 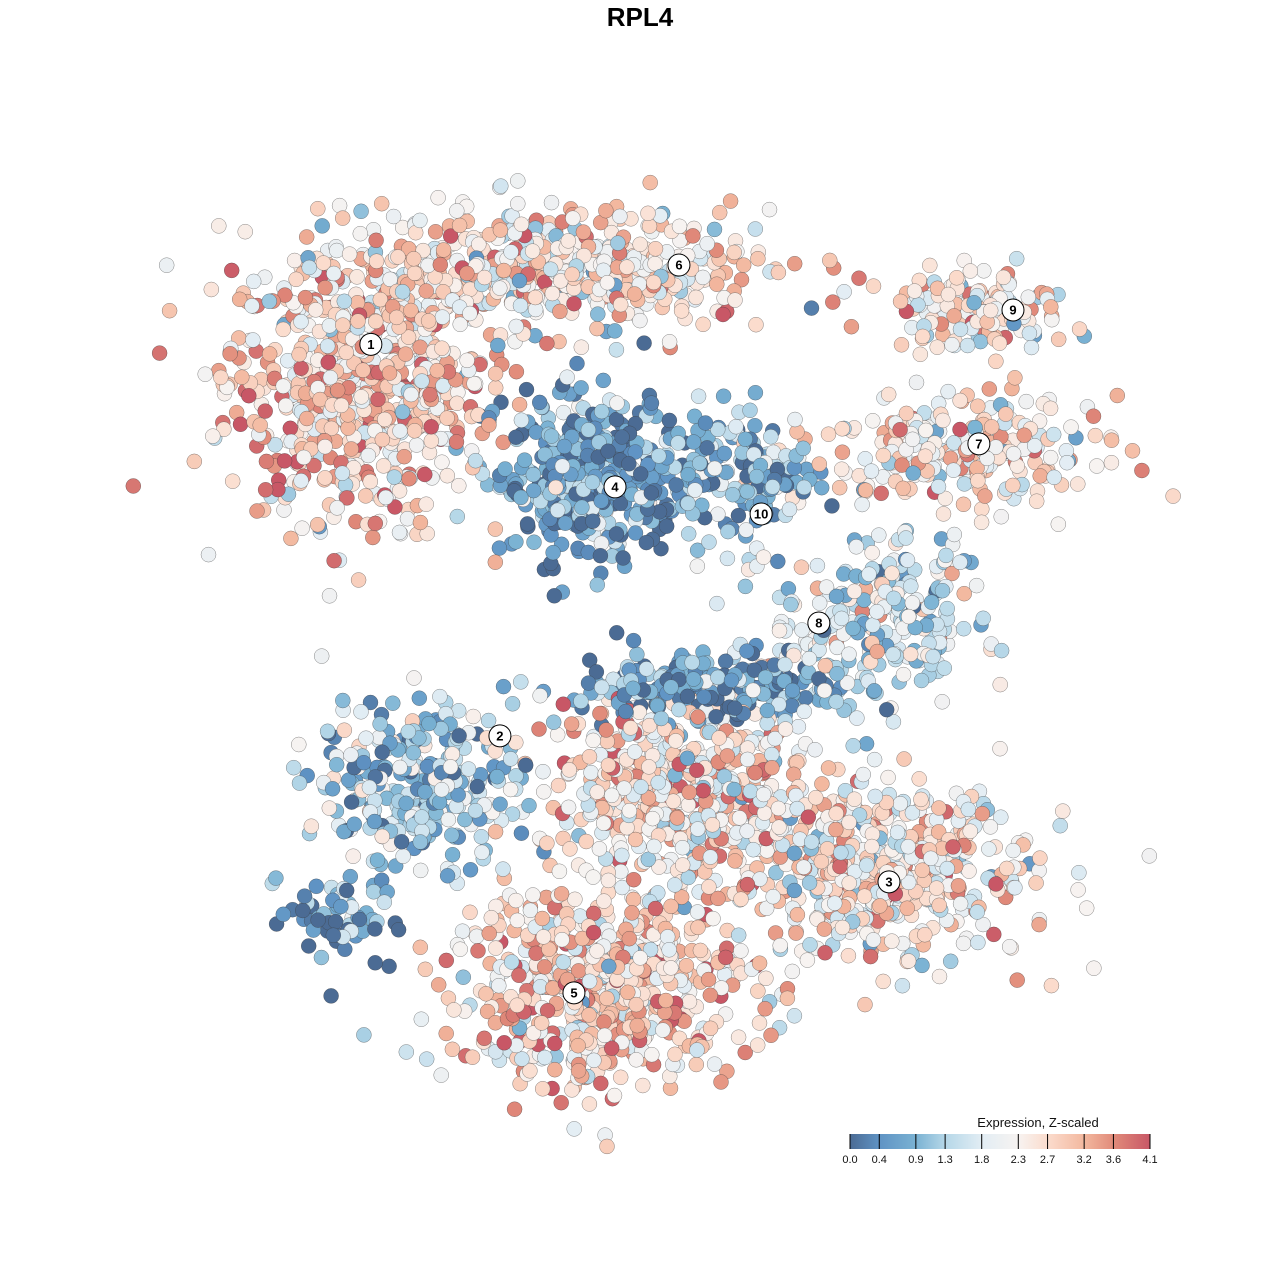 What do you see at coordinates (761, 513) in the screenshot?
I see `cluster-label-text: 10` at bounding box center [761, 513].